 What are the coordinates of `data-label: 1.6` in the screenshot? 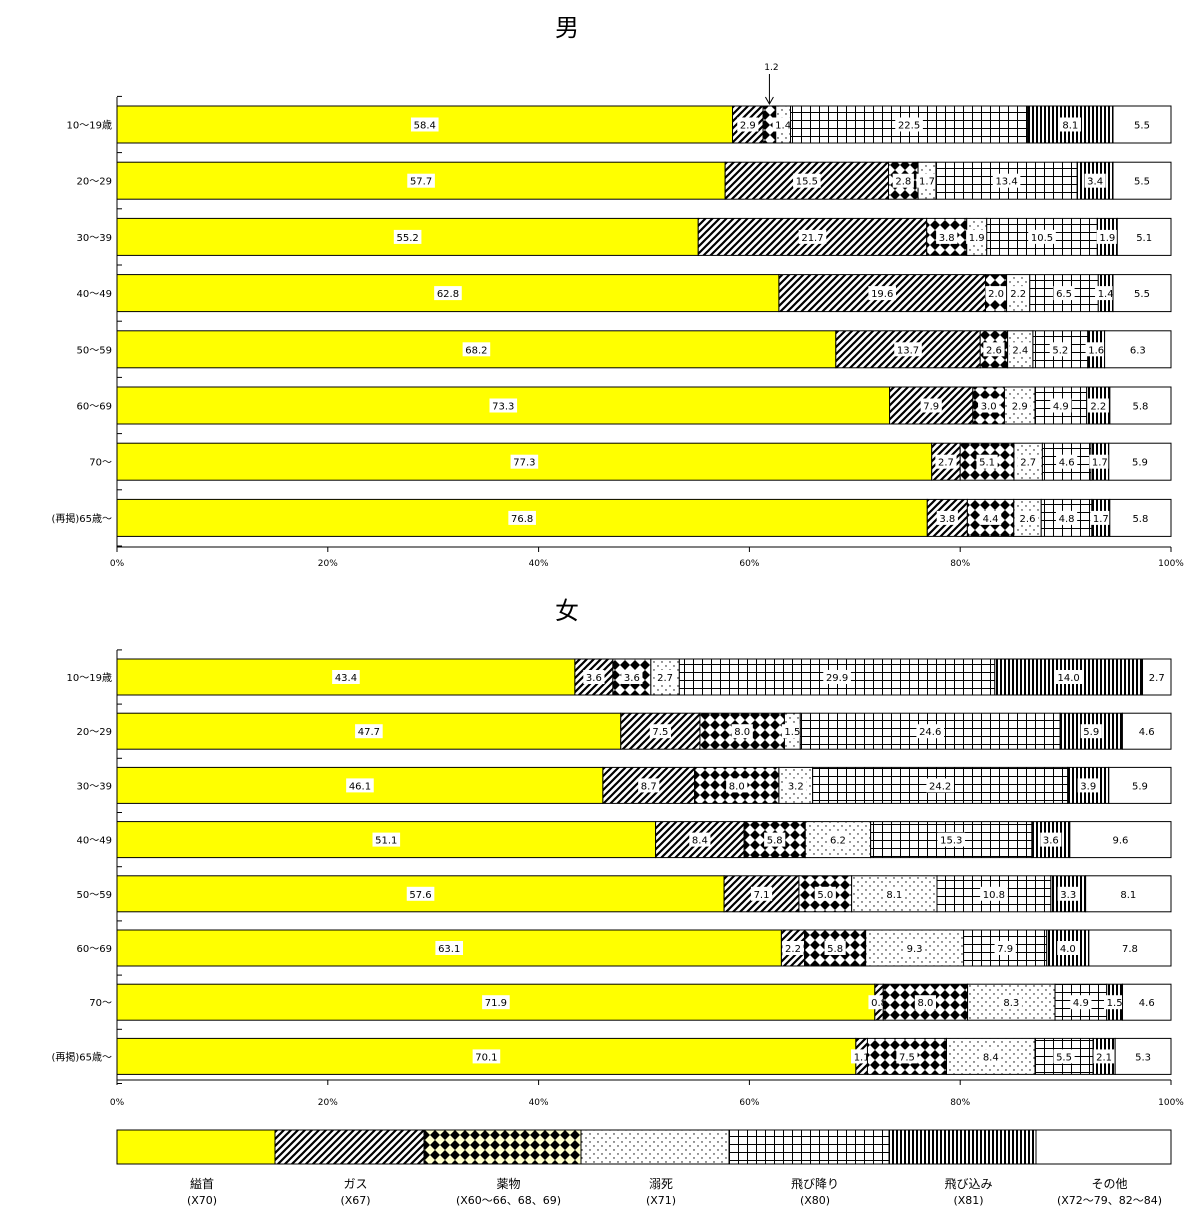 It's located at (1096, 350).